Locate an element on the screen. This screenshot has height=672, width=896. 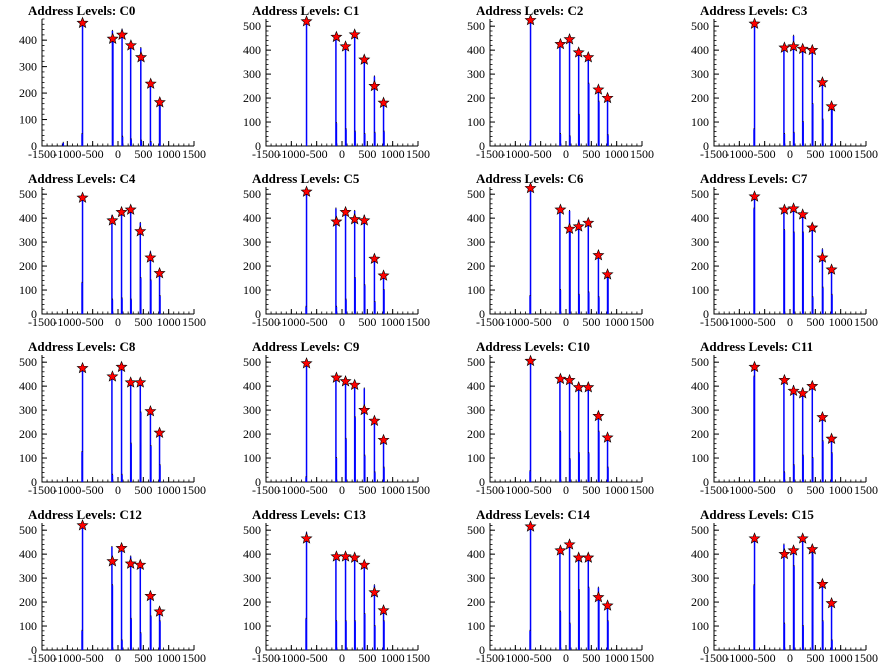
x-tick-label: 1500 is located at coordinates (418, 658).